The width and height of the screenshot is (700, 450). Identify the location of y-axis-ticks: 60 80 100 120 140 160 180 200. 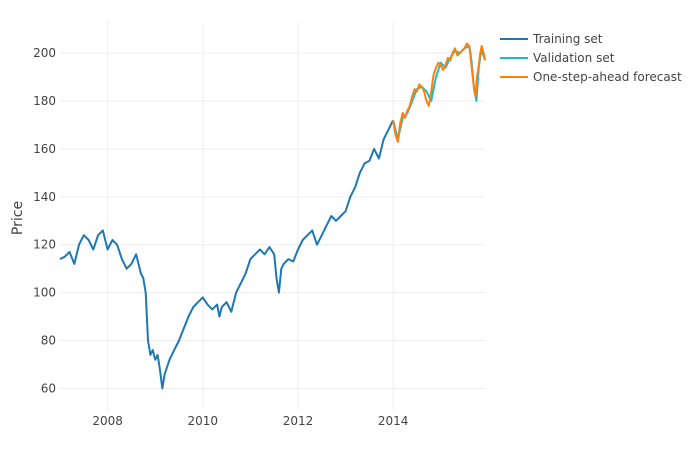
(44, 220).